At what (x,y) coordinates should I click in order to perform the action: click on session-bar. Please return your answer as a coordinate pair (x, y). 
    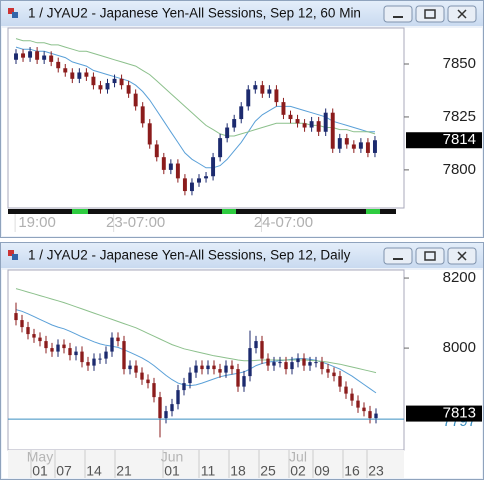
    Looking at the image, I should click on (202, 211).